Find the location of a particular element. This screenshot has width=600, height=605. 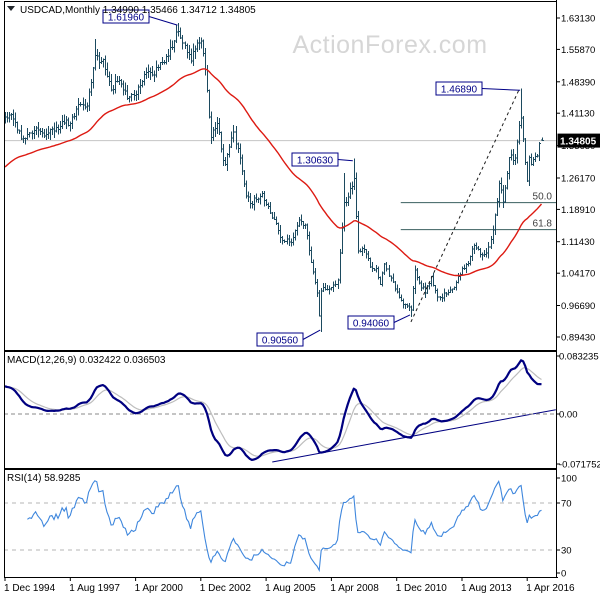

fib-label-50.0: 50.0 is located at coordinates (543, 197).